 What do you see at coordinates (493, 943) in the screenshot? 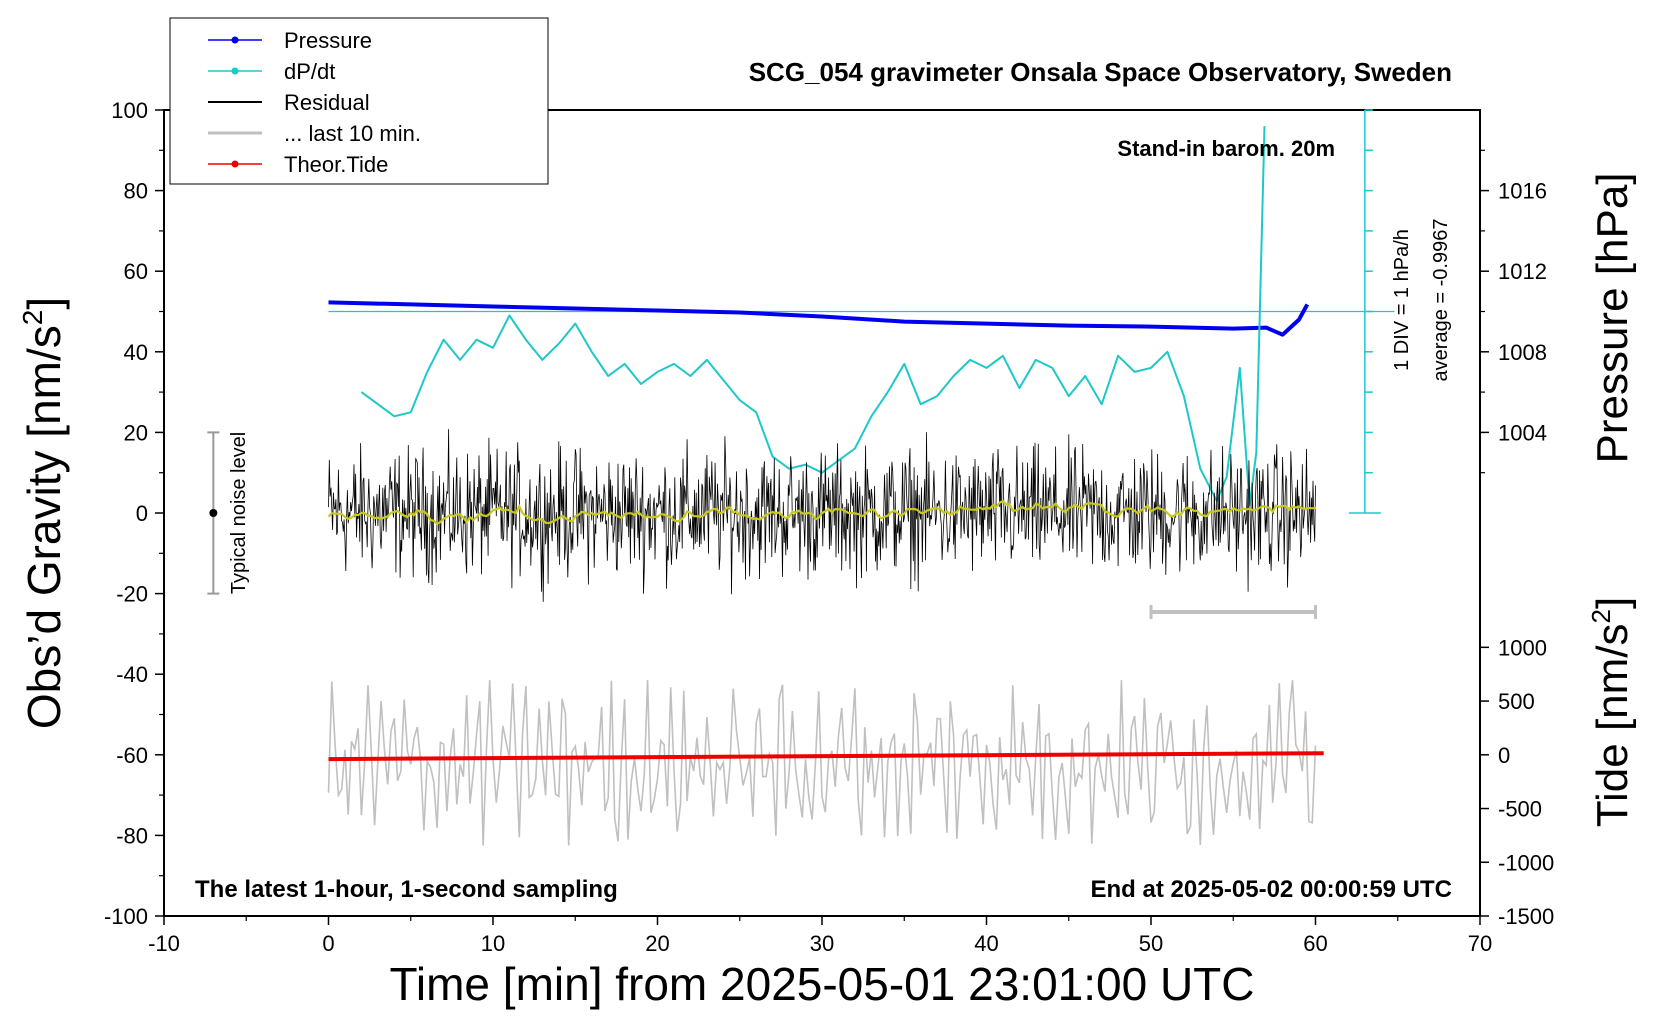
I see `x-tick-label: 10` at bounding box center [493, 943].